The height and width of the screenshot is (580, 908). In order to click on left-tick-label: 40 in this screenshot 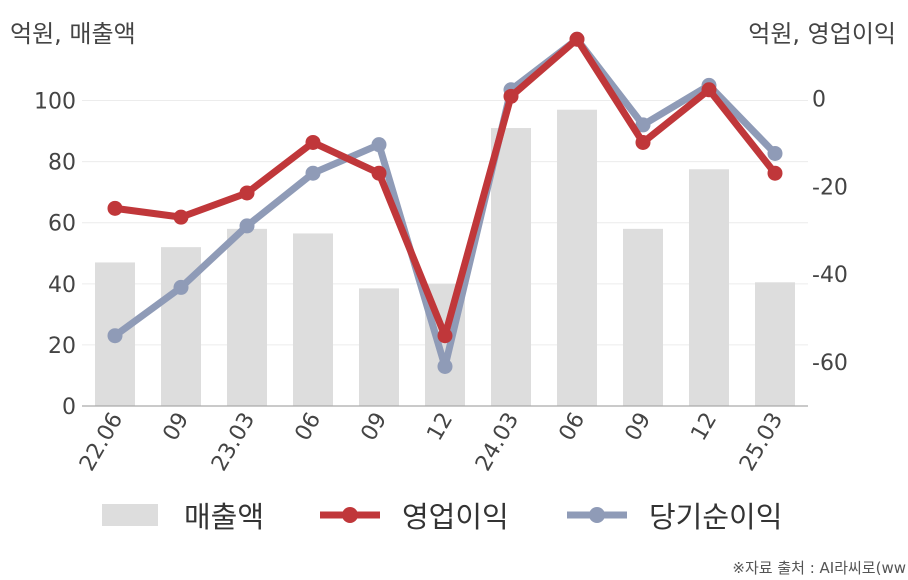, I will do `click(62, 285)`.